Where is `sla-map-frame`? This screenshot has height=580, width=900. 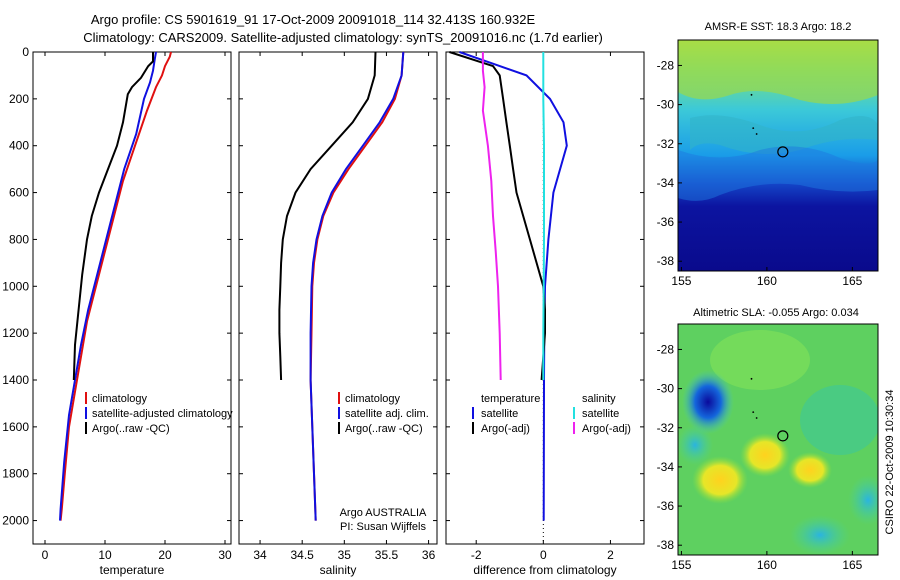
sla-map-frame is located at coordinates (778, 439).